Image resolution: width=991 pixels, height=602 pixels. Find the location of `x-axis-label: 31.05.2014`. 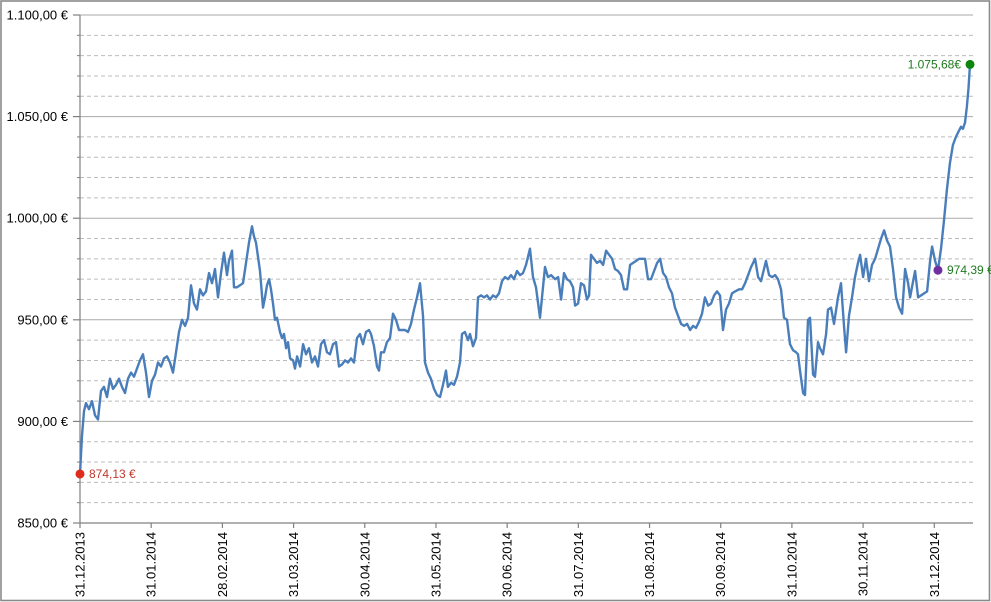

x-axis-label: 31.05.2014 is located at coordinates (435, 564).